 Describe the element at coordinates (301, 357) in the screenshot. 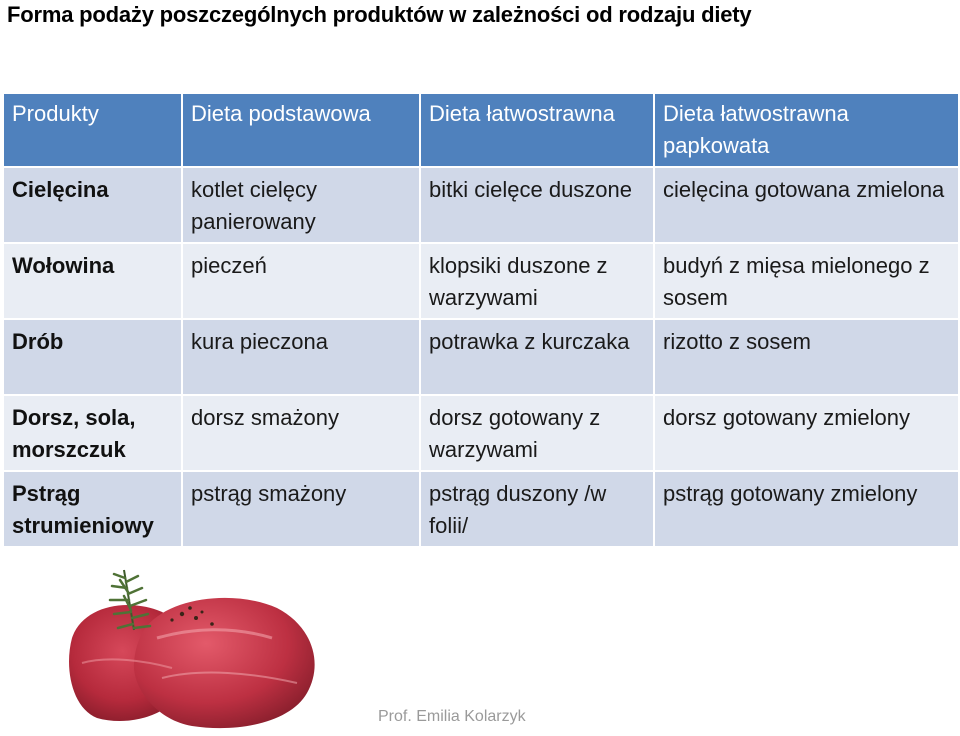

I see `table-cell: kura pieczona` at that location.